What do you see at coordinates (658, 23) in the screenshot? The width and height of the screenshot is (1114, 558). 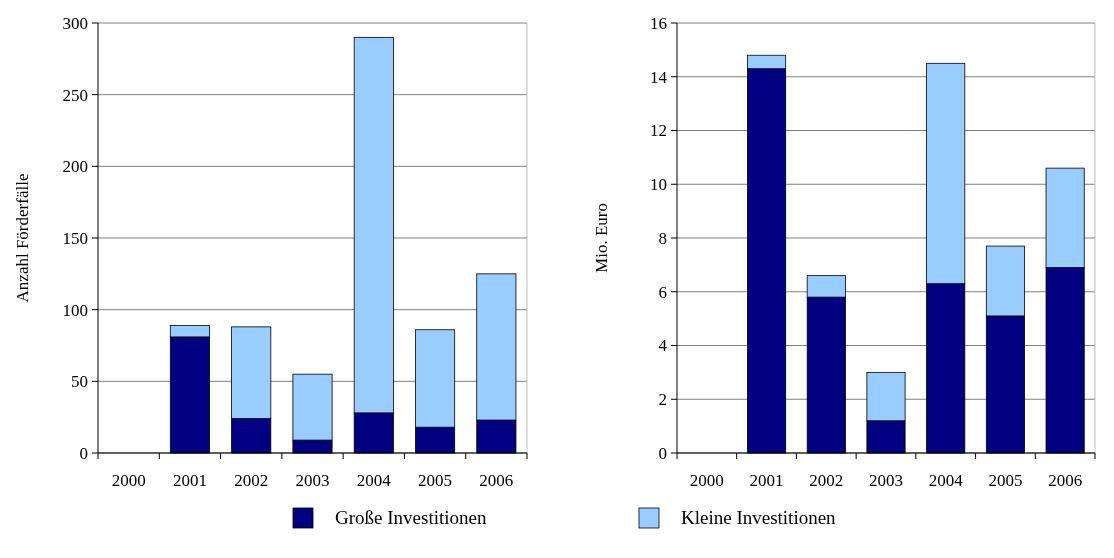 I see `y-tick-label: 16` at bounding box center [658, 23].